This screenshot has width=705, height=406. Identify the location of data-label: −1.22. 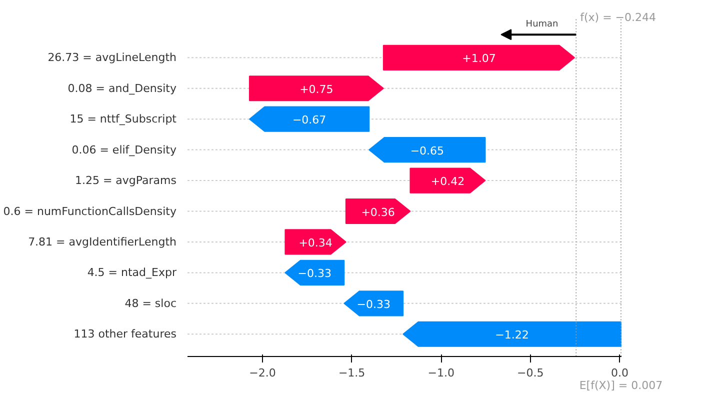
(512, 335).